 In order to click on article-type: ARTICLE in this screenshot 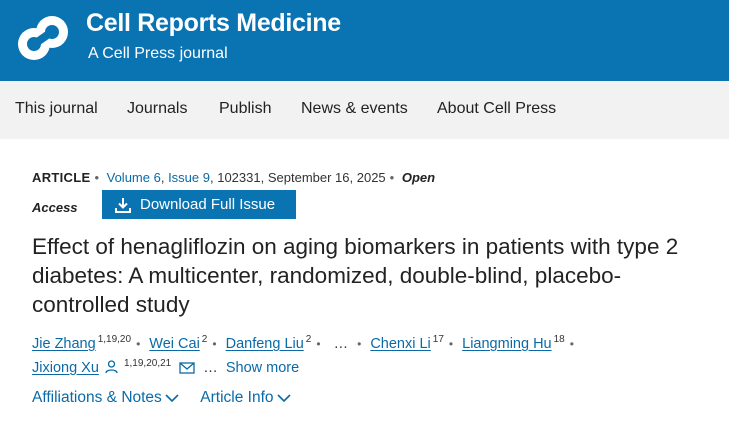, I will do `click(61, 177)`.